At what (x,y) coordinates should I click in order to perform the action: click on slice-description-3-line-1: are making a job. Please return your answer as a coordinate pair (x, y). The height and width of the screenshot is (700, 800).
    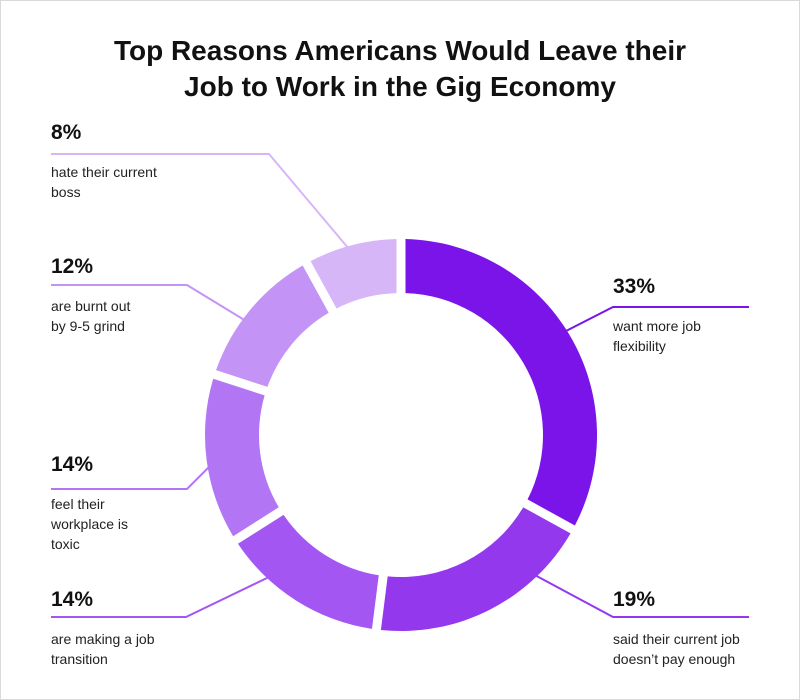
    Looking at the image, I should click on (103, 639).